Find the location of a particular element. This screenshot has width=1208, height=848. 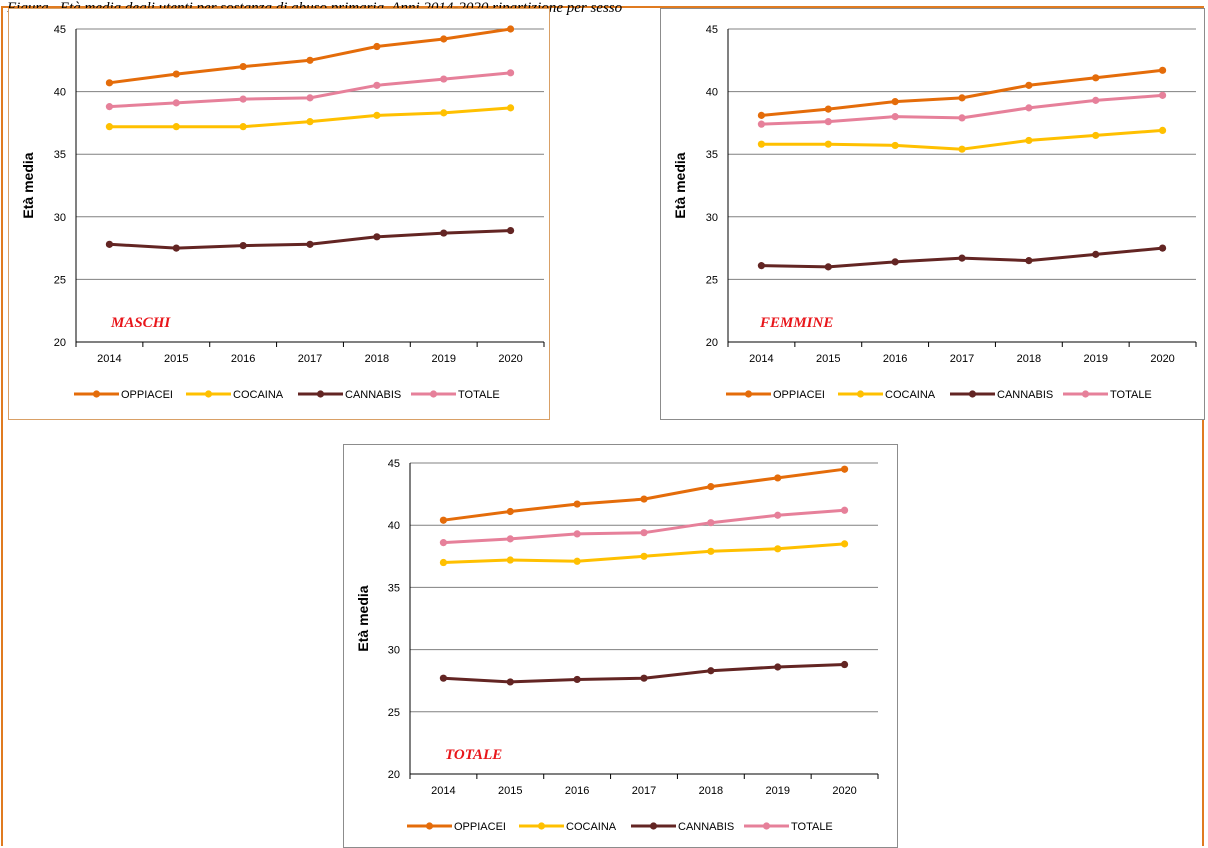

y-tick-label: 45 is located at coordinates (60, 30).